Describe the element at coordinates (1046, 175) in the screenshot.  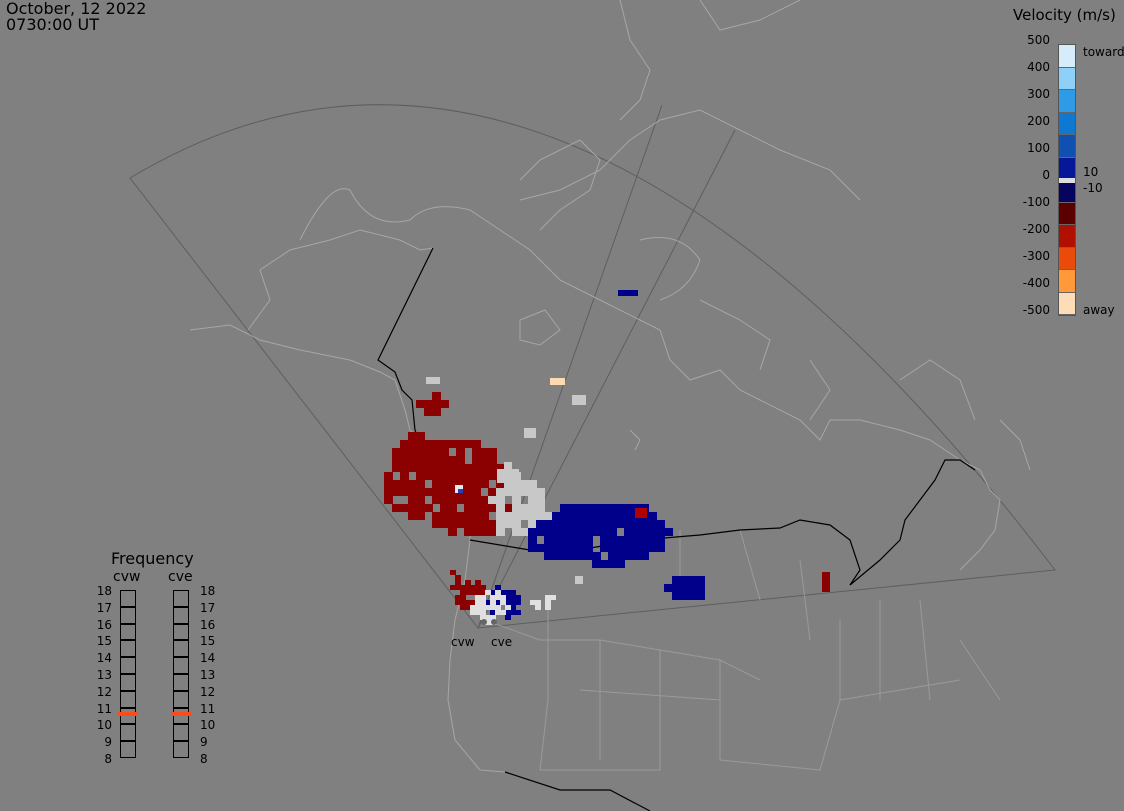
I see `colorbar-tick-label: 0` at that location.